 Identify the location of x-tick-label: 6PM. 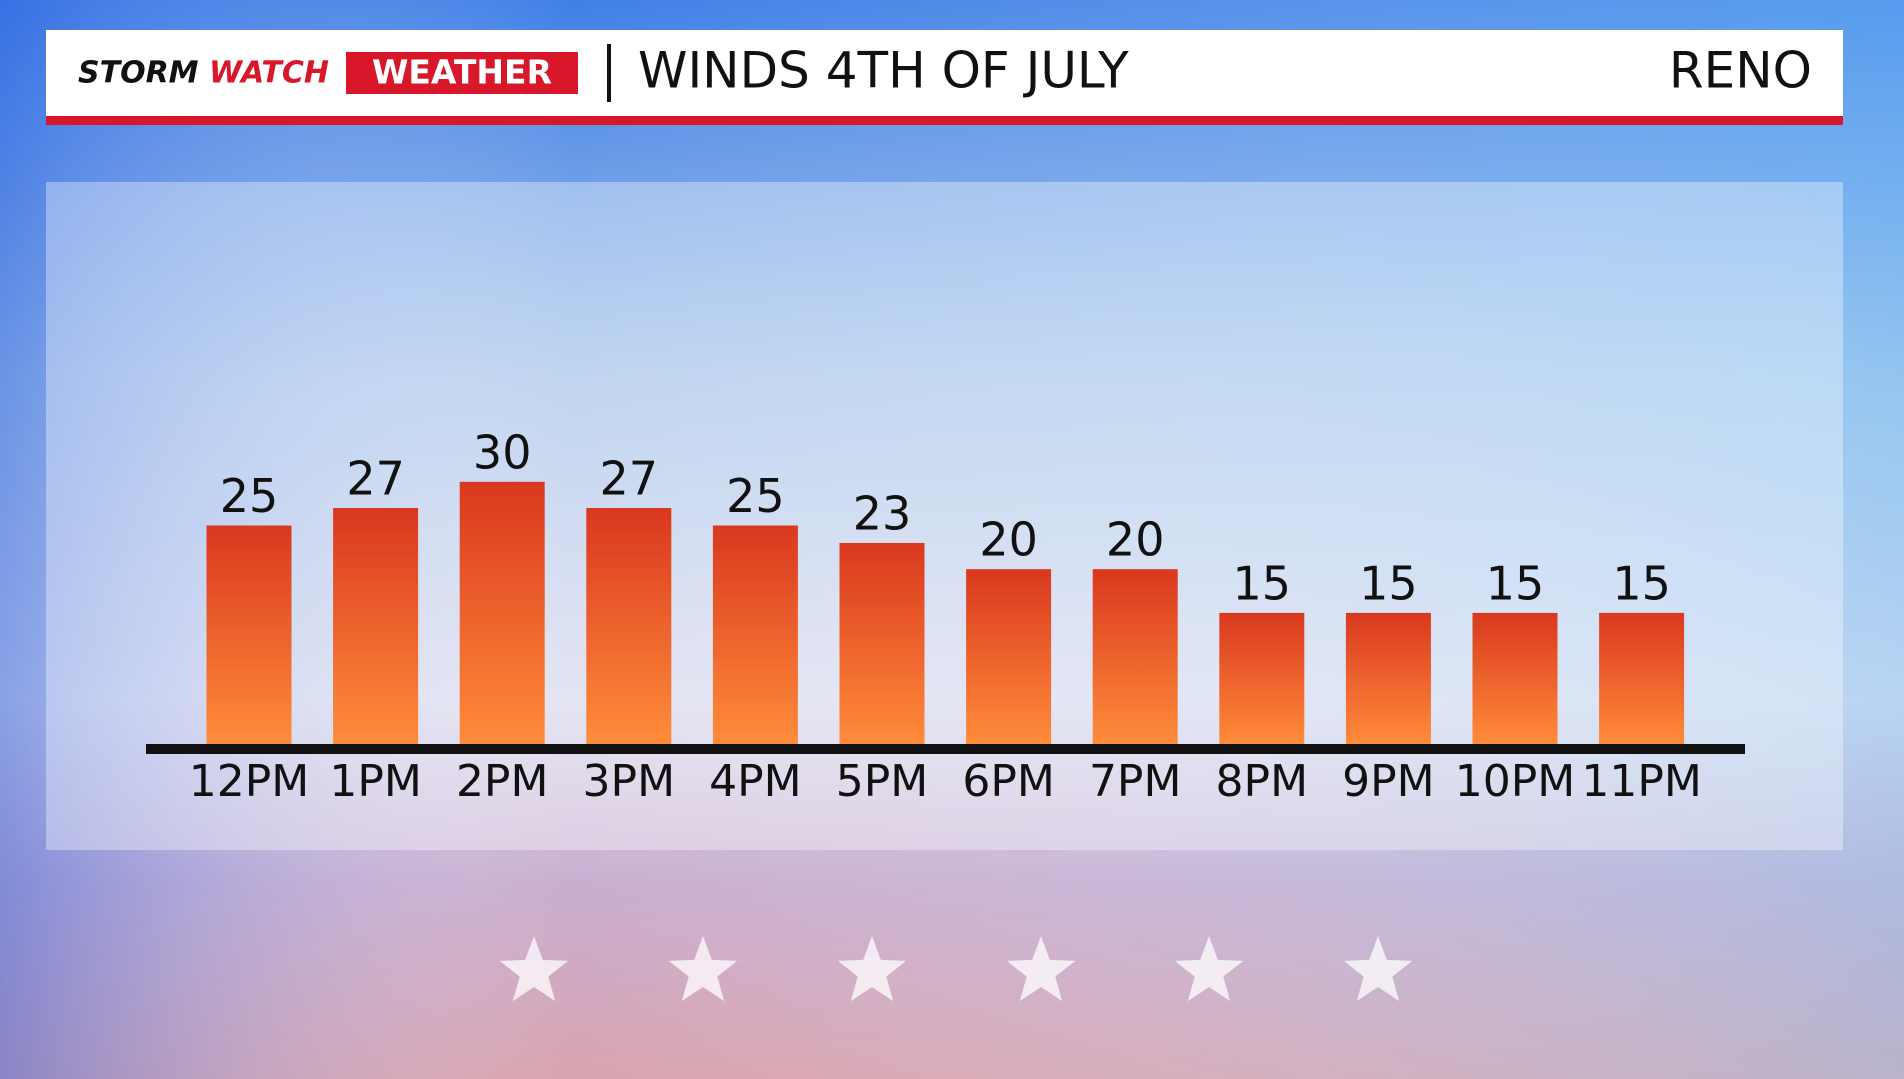
(1008, 781).